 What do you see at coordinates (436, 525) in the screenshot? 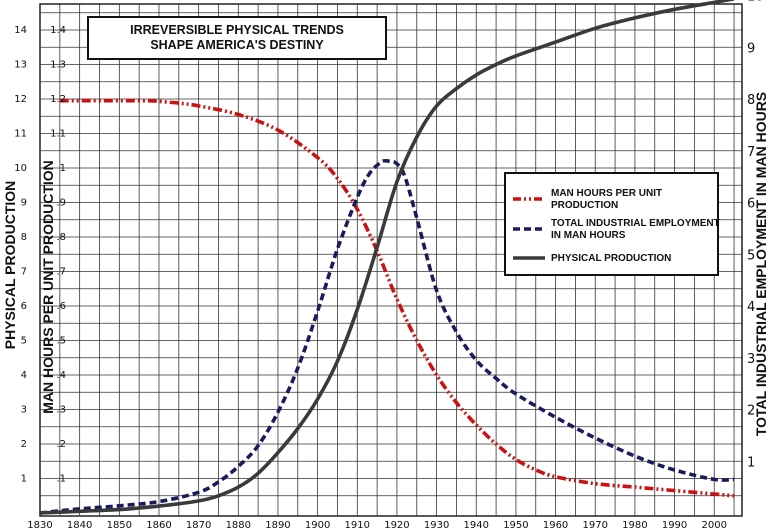
I see `x-tick-label: 1930` at bounding box center [436, 525].